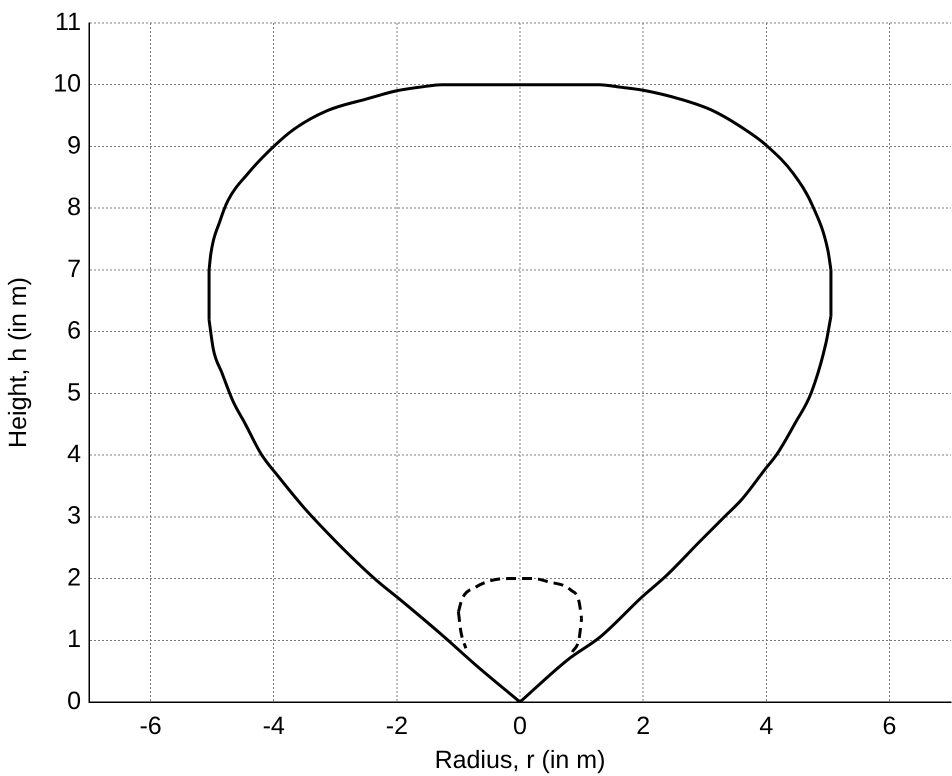 The image size is (952, 776). I want to click on x-tick-label: 0, so click(520, 726).